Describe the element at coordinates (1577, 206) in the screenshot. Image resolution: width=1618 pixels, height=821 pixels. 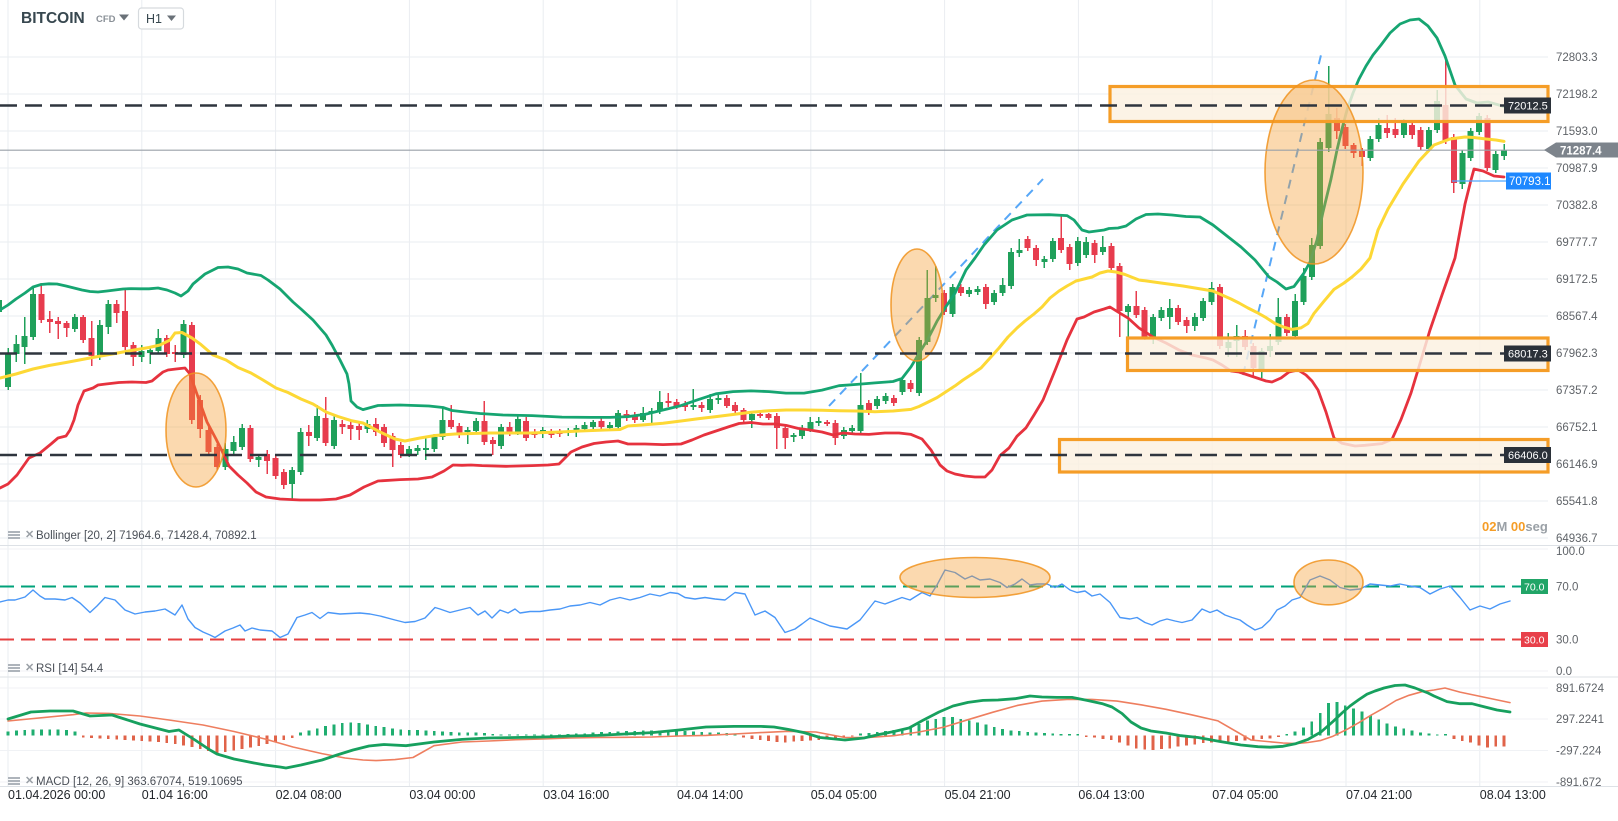
I see `svg-text: 70382.8` at that location.